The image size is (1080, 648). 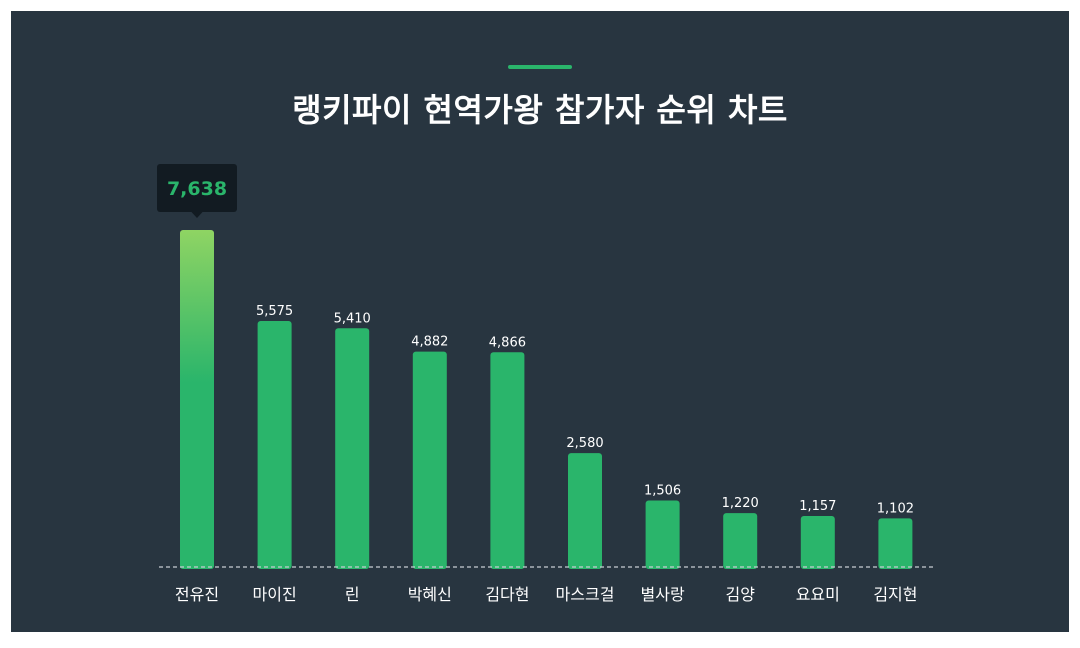 I want to click on category-label-7: 김양, so click(x=740, y=594).